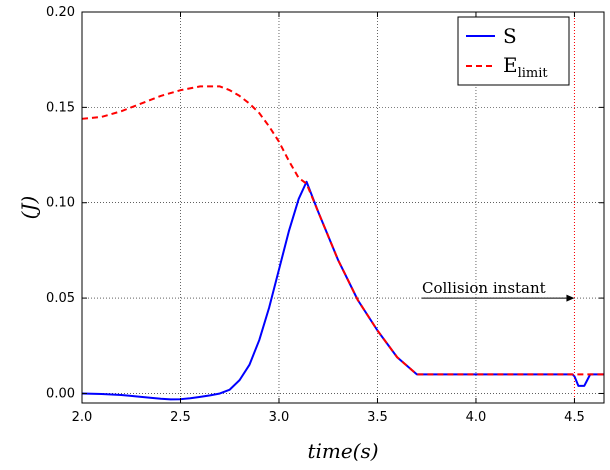 This screenshot has height=470, width=610. Describe the element at coordinates (533, 73) in the screenshot. I see `legend-label-e-sub: limit` at that location.